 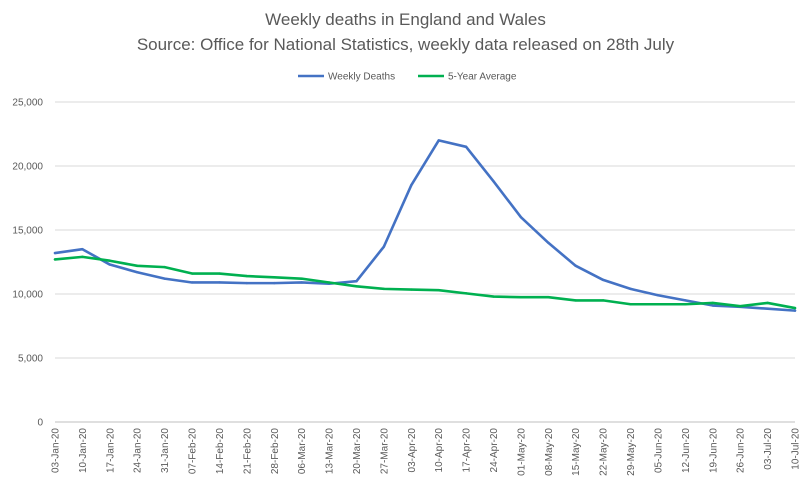 I want to click on x-tick-label: 05-Jun-20, so click(x=658, y=450).